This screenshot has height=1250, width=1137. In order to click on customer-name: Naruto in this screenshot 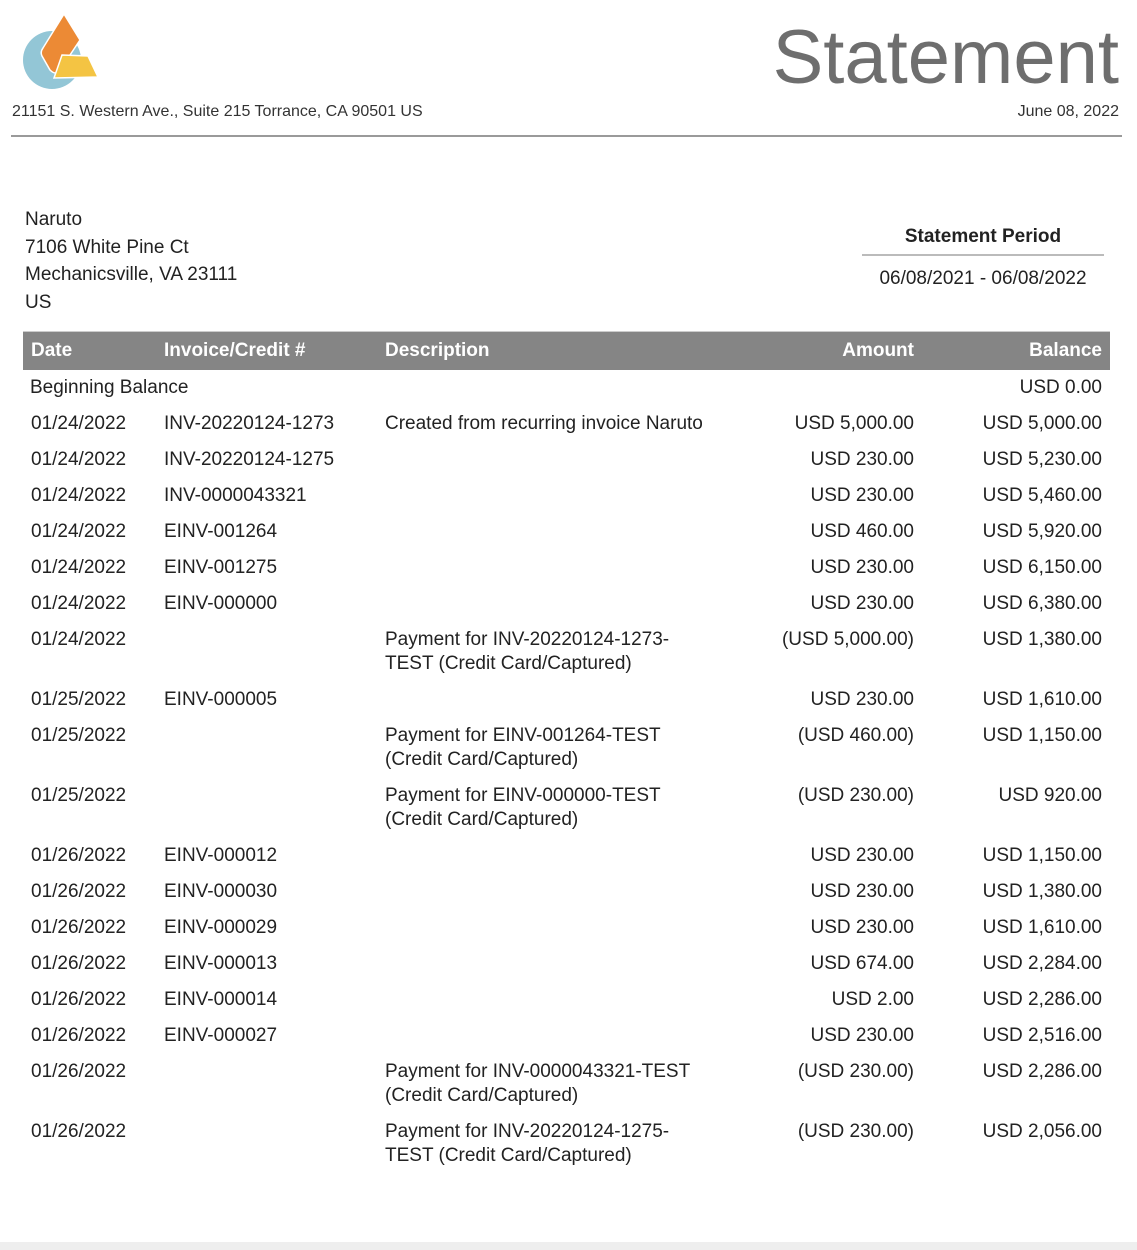, I will do `click(54, 219)`.